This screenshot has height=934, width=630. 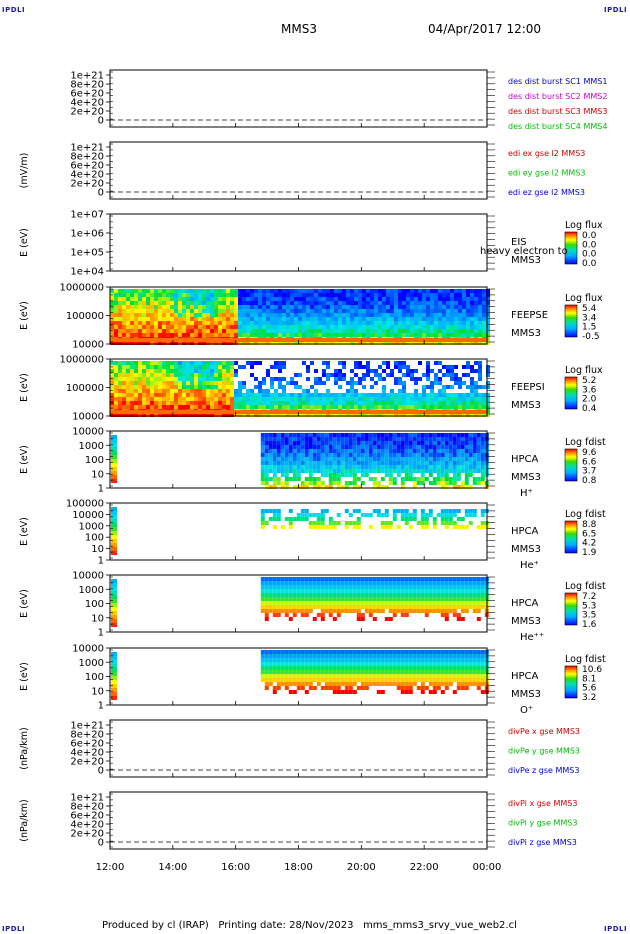 I want to click on colorbar, so click(x=571, y=465).